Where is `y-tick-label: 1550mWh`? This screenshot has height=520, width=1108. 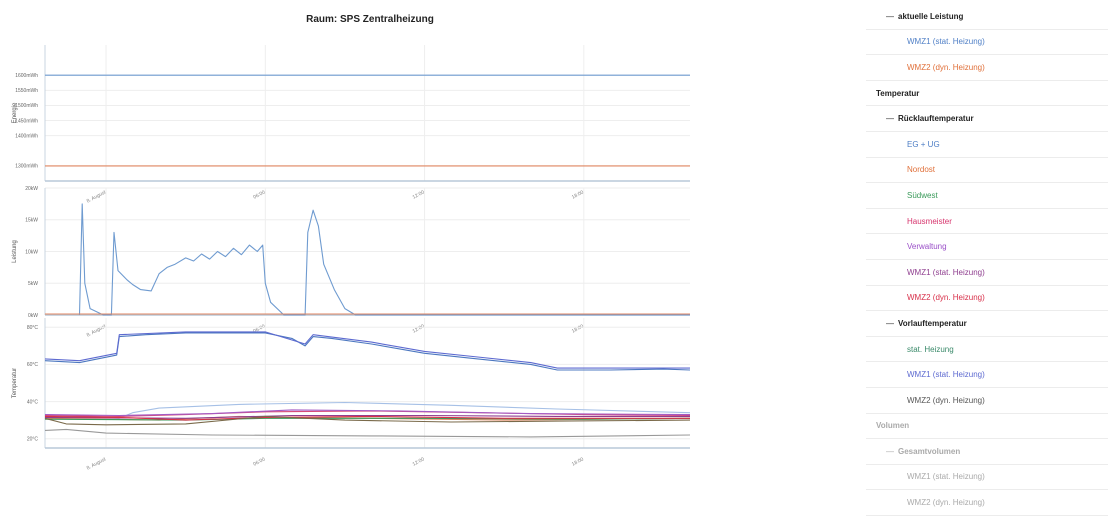 y-tick-label: 1550mWh is located at coordinates (26, 91).